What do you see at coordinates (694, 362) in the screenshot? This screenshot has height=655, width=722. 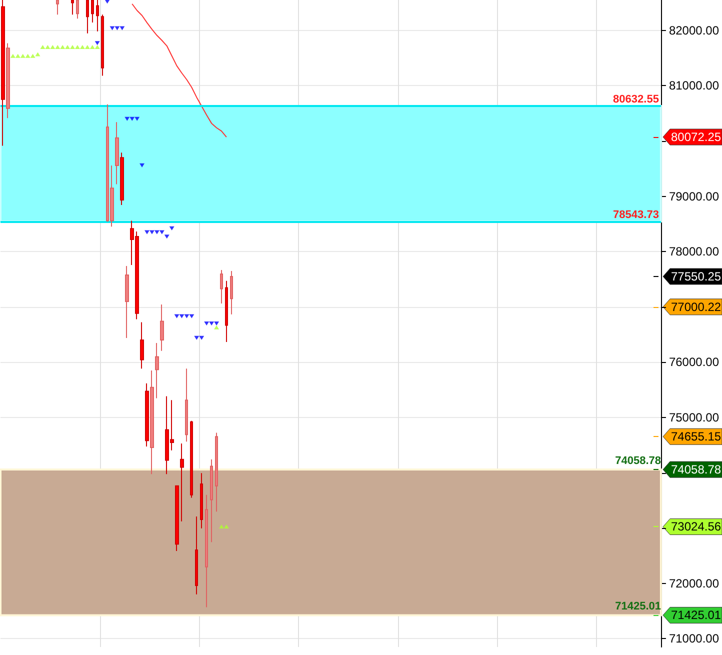 I see `y-tick-label: 76000.00` at bounding box center [694, 362].